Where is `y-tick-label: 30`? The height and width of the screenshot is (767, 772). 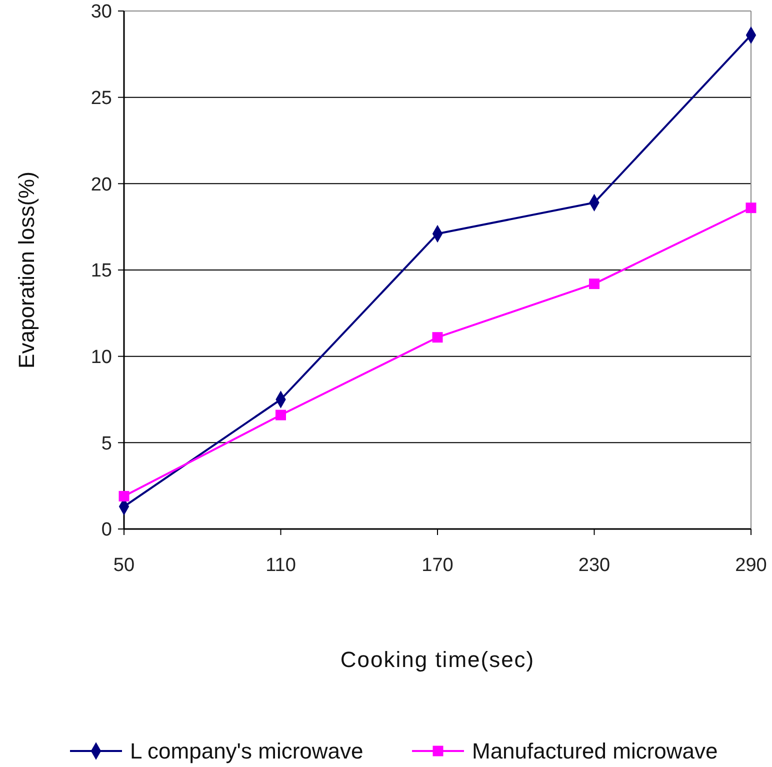
y-tick-label: 30 is located at coordinates (101, 12).